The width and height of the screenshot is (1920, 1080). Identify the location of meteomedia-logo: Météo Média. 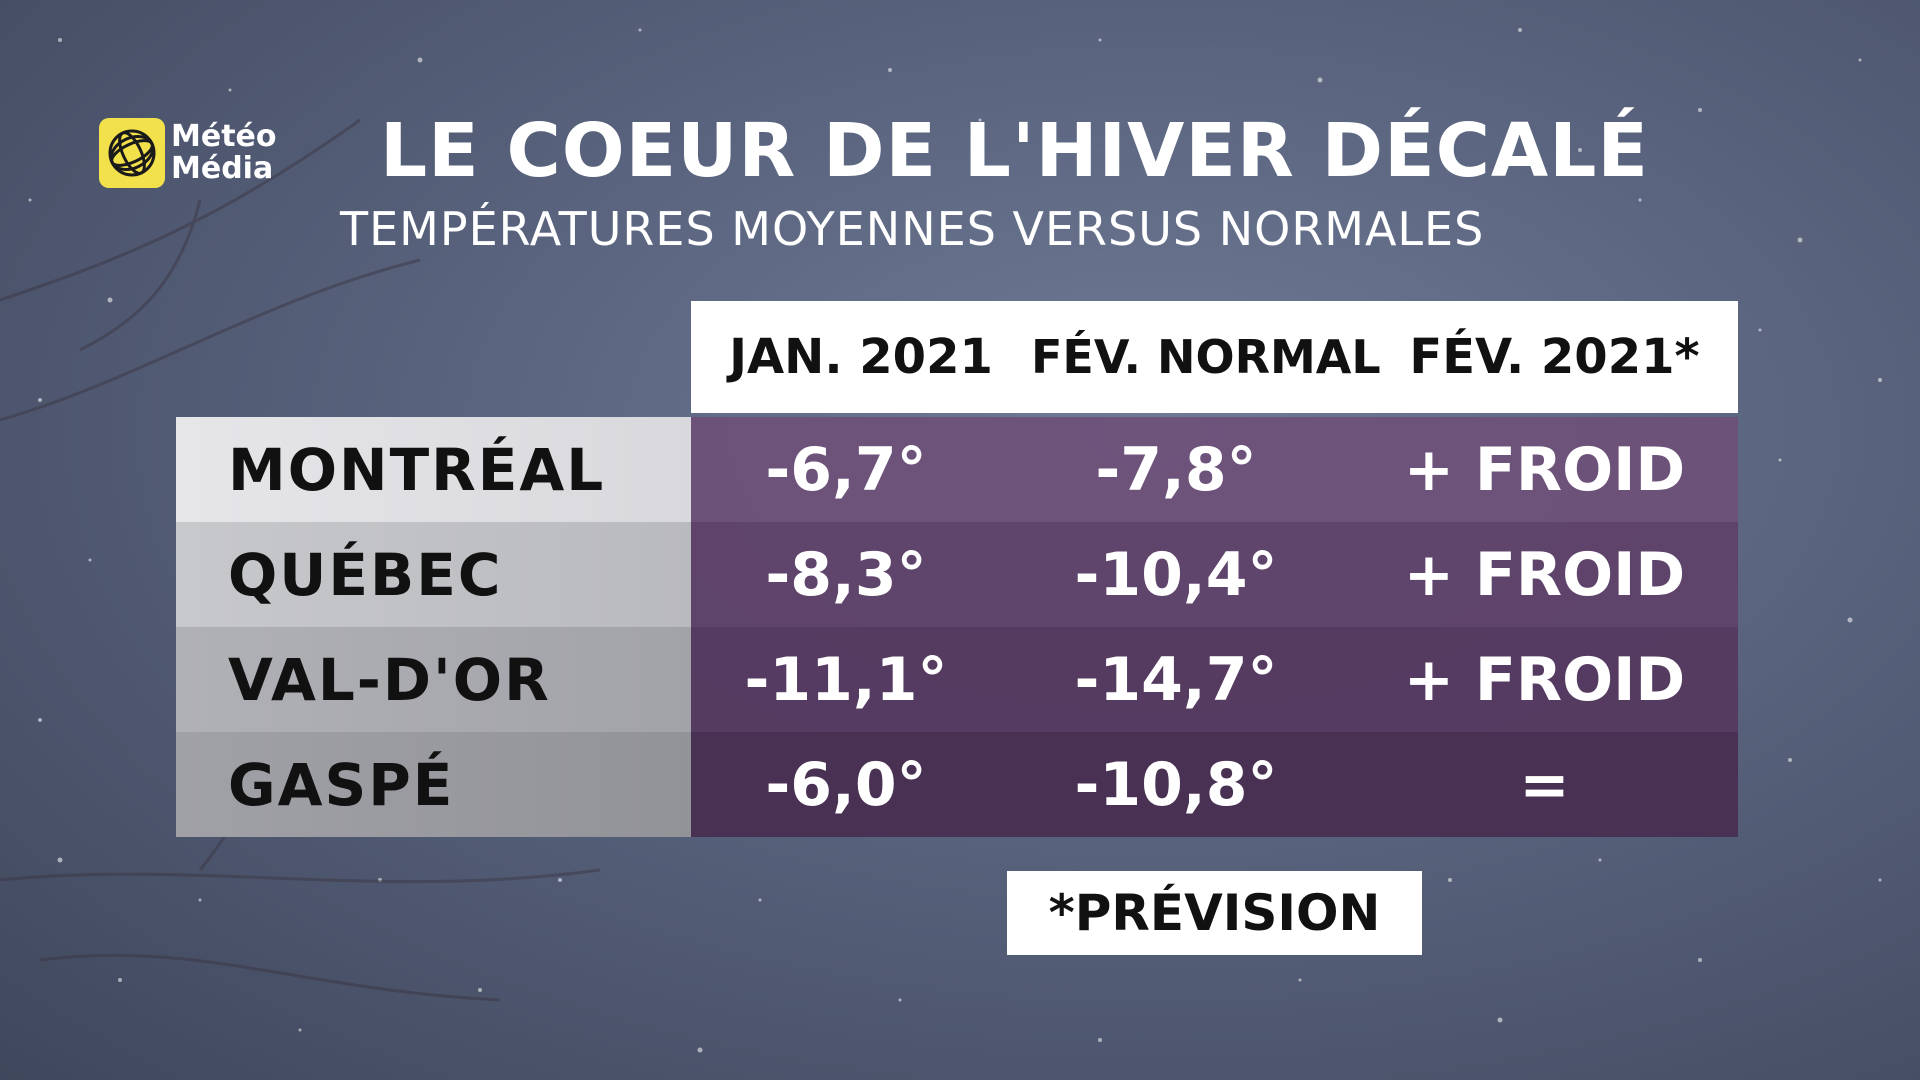
(188, 153).